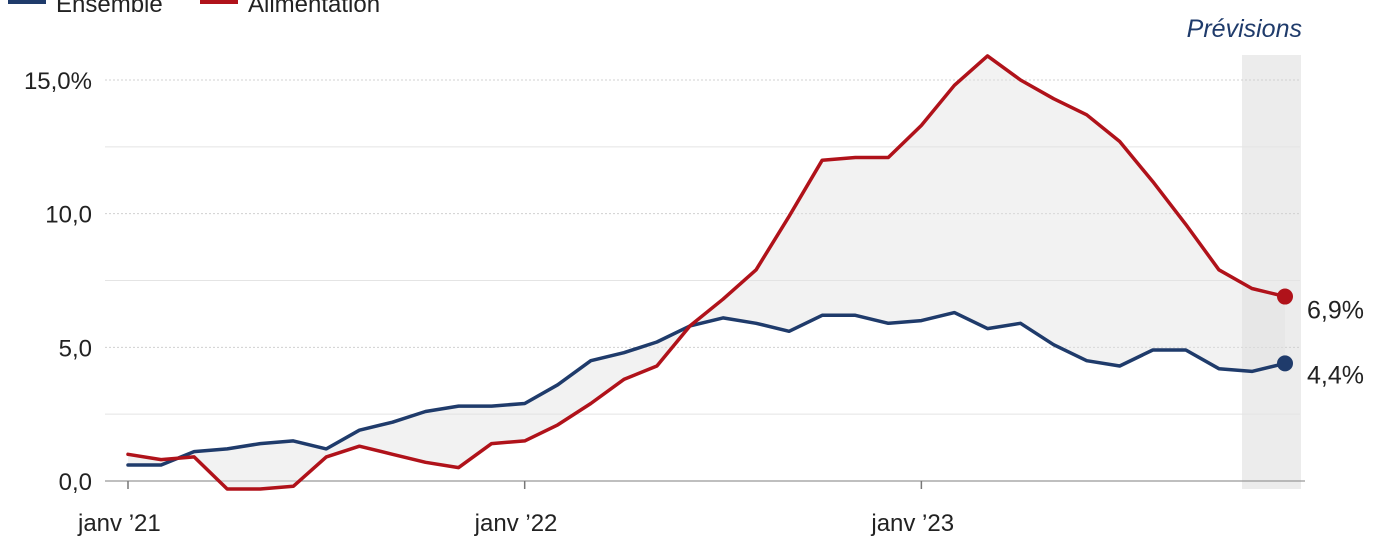  What do you see at coordinates (75, 348) in the screenshot?
I see `y-tick-label: 5,0` at bounding box center [75, 348].